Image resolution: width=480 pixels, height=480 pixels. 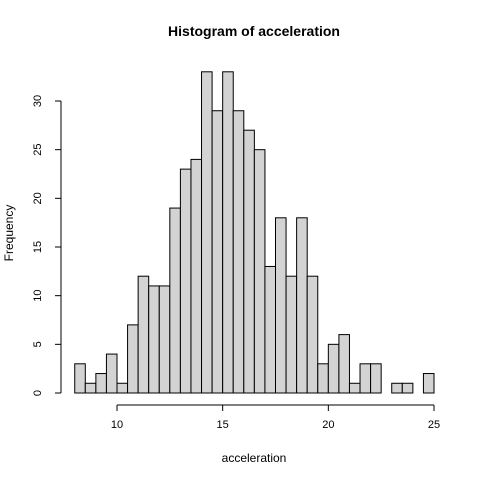 What do you see at coordinates (275, 417) in the screenshot?
I see `x-axis: 10 15 20 25` at bounding box center [275, 417].